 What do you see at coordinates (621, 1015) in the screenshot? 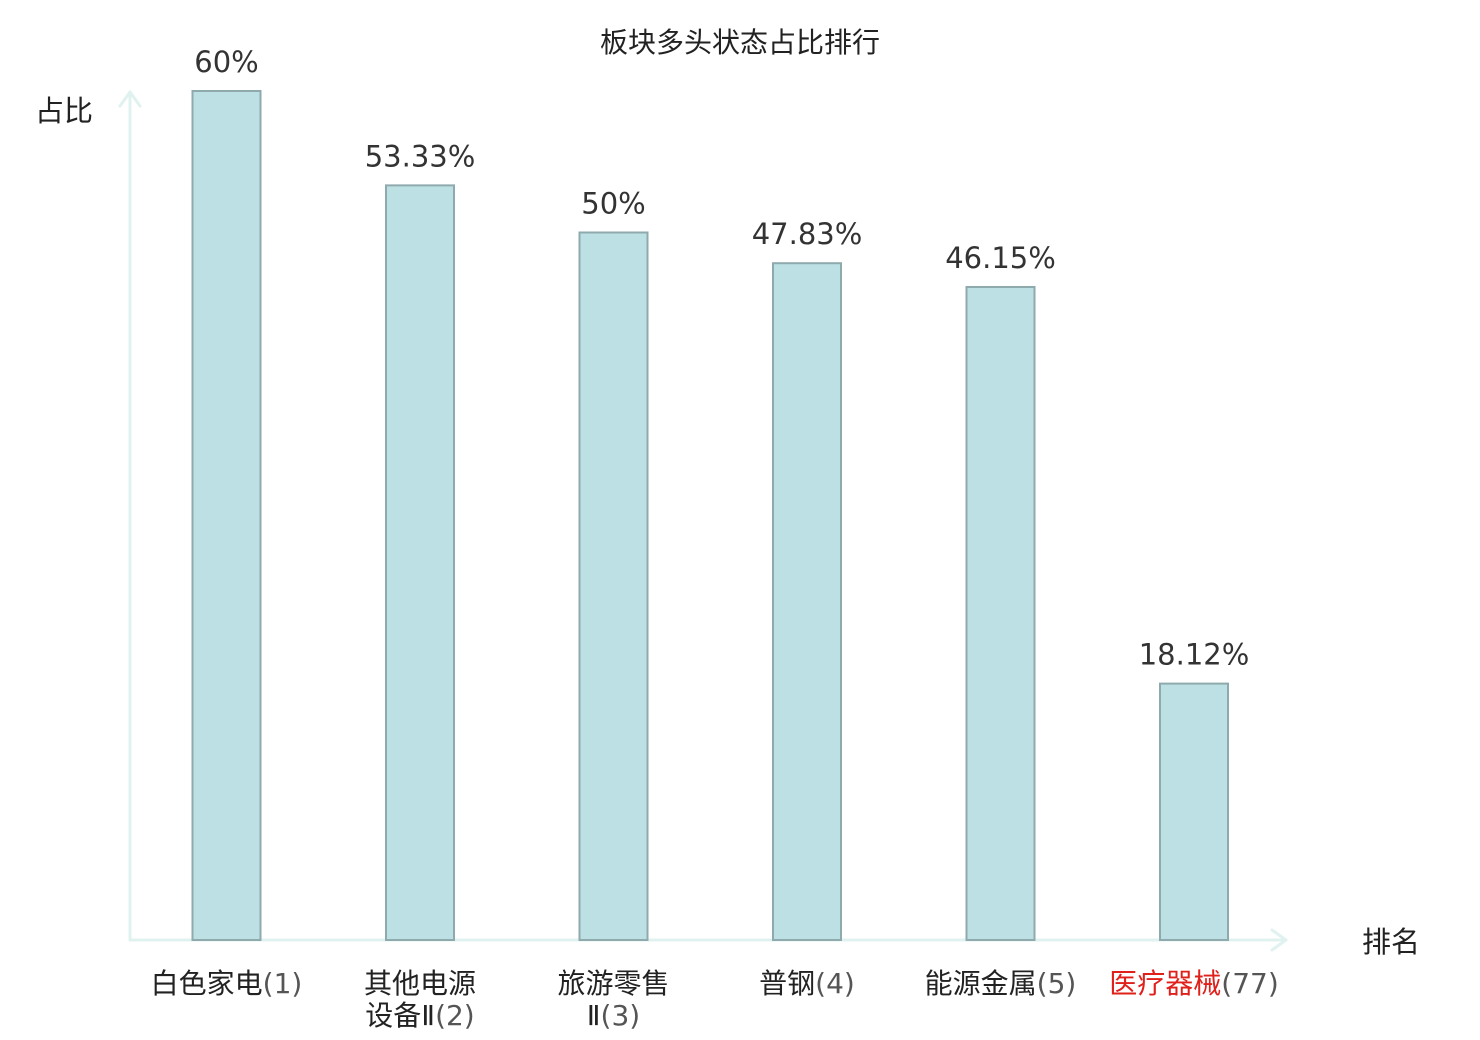
I see `category-rank: (3)` at bounding box center [621, 1015].